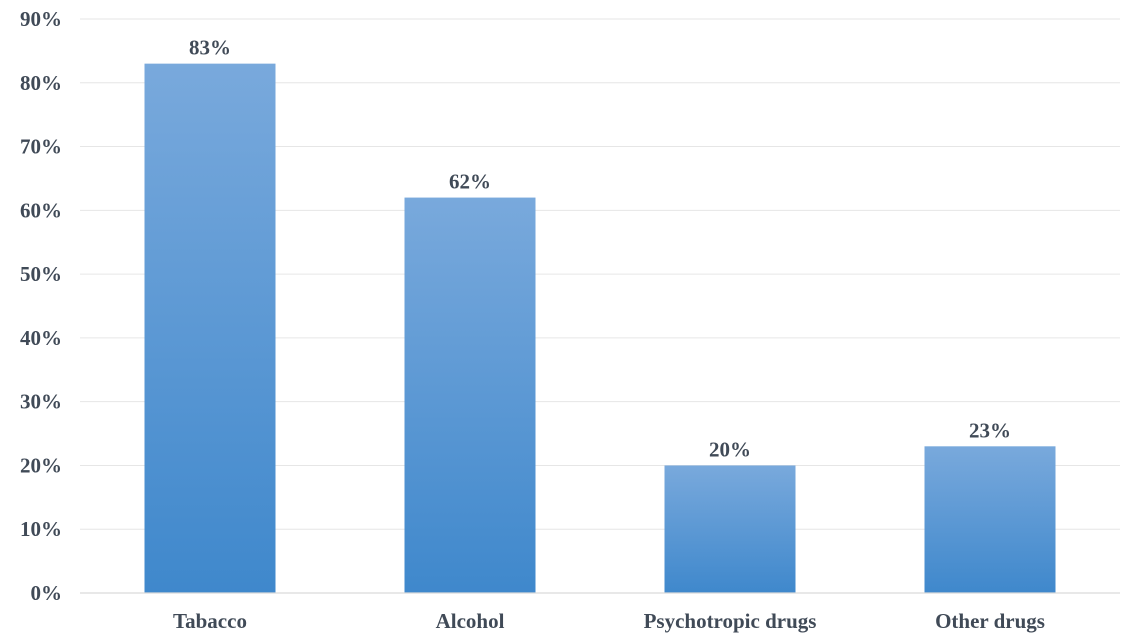 The height and width of the screenshot is (636, 1122). I want to click on y-tick-label-40: 40%, so click(41, 338).